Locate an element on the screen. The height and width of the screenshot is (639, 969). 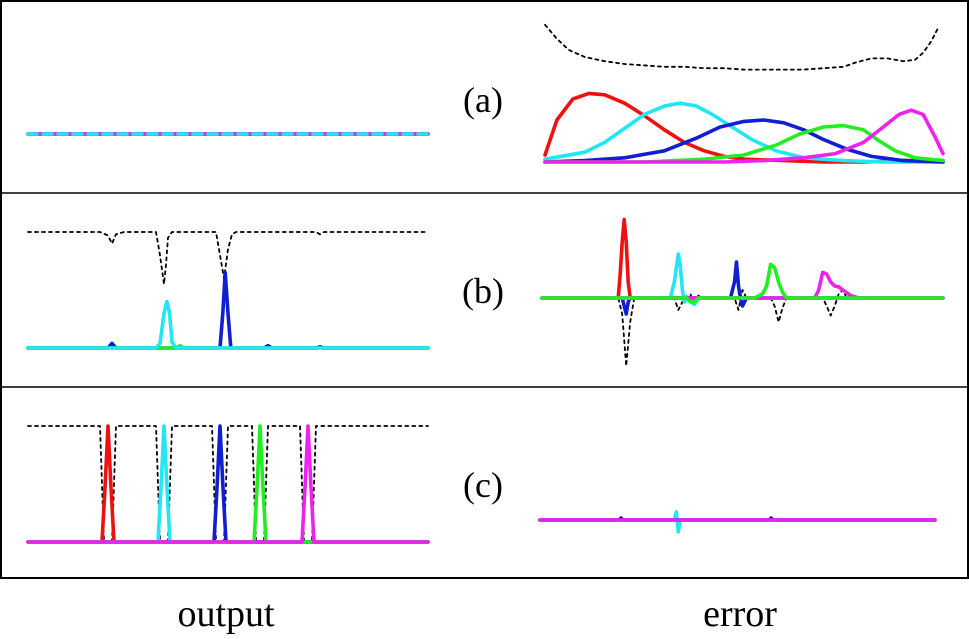
series-a-error-dotted is located at coordinates (742, 47).